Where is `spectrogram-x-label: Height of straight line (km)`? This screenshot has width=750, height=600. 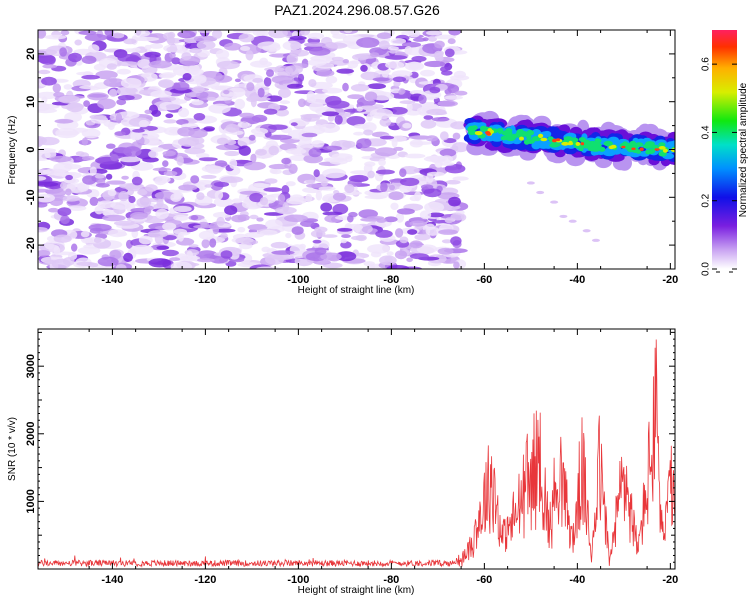 spectrogram-x-label: Height of straight line (km) is located at coordinates (356, 290).